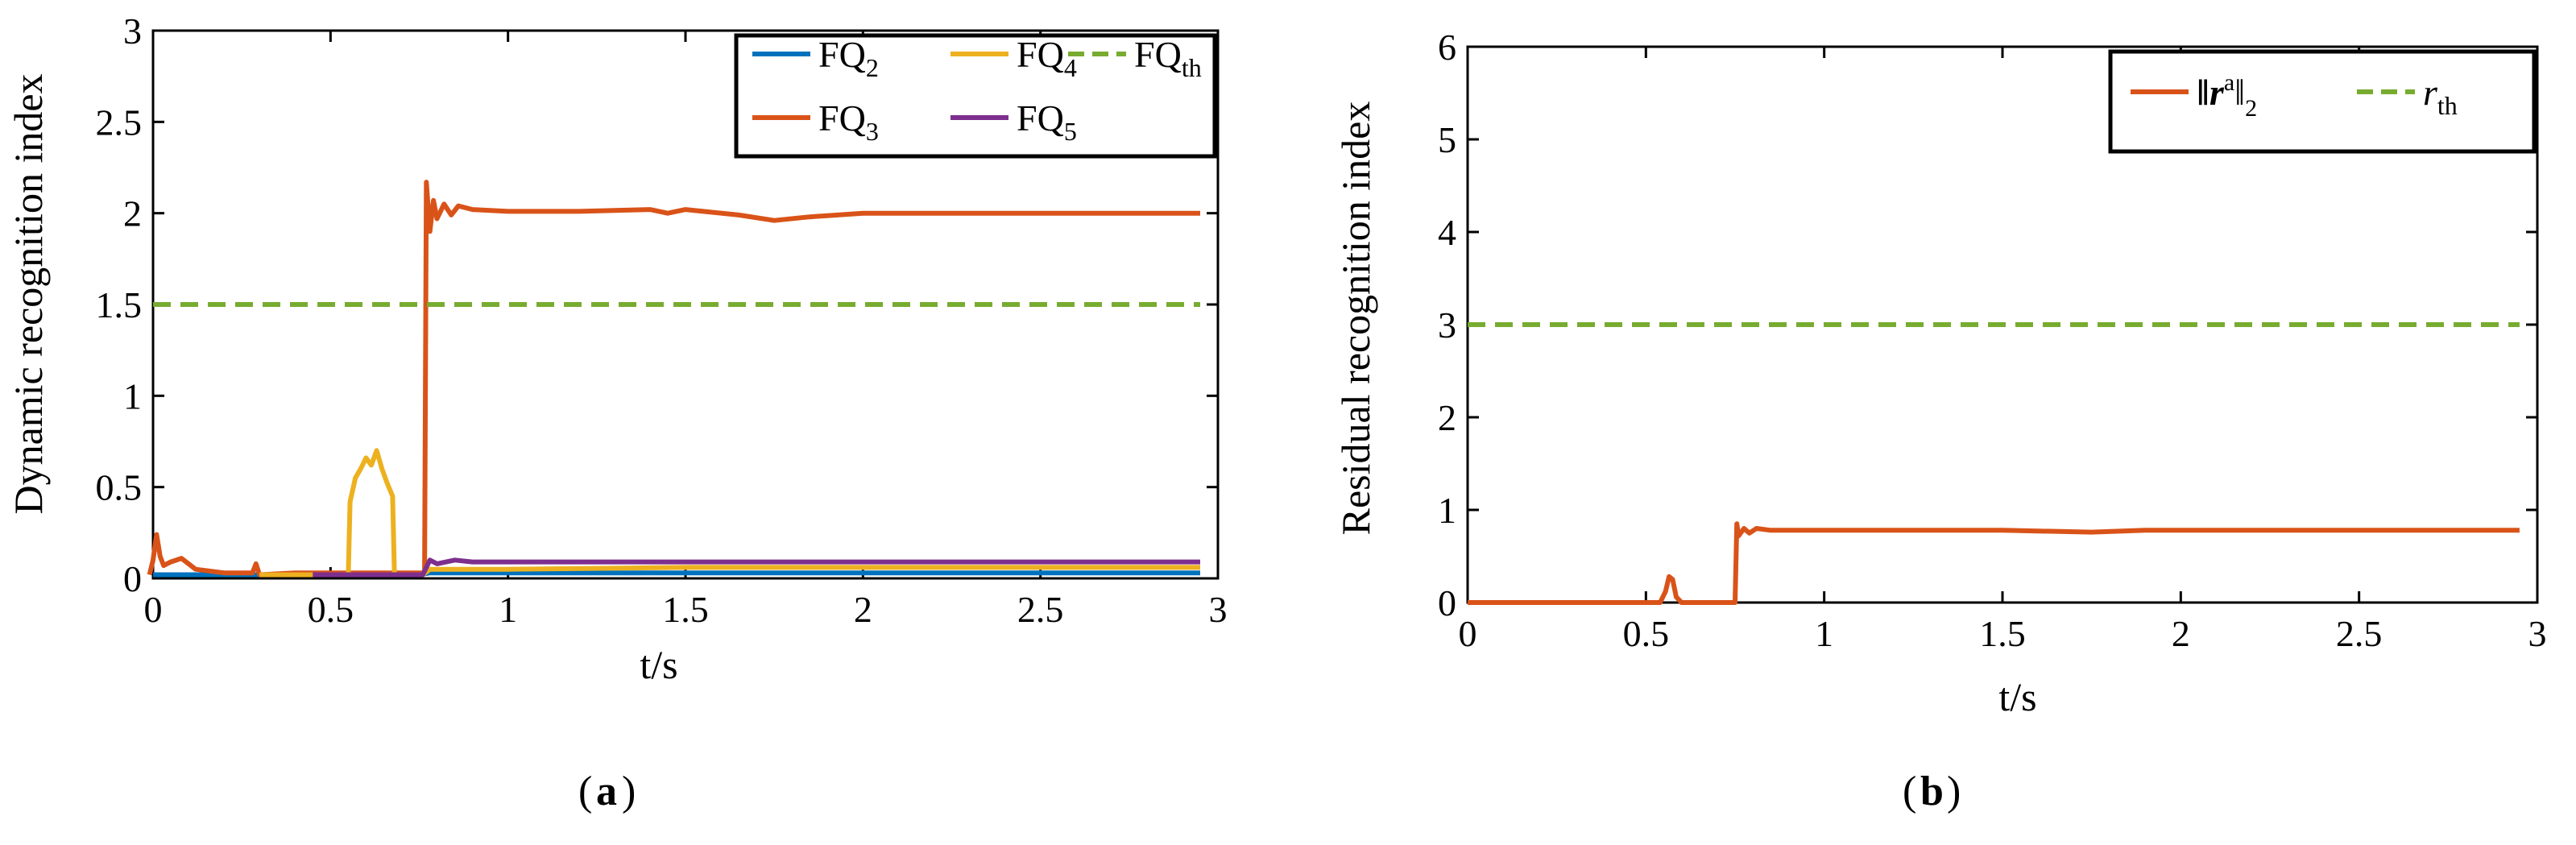 This screenshot has height=845, width=2576. I want to click on legend-entry: ‖ra‖2, so click(2227, 95).